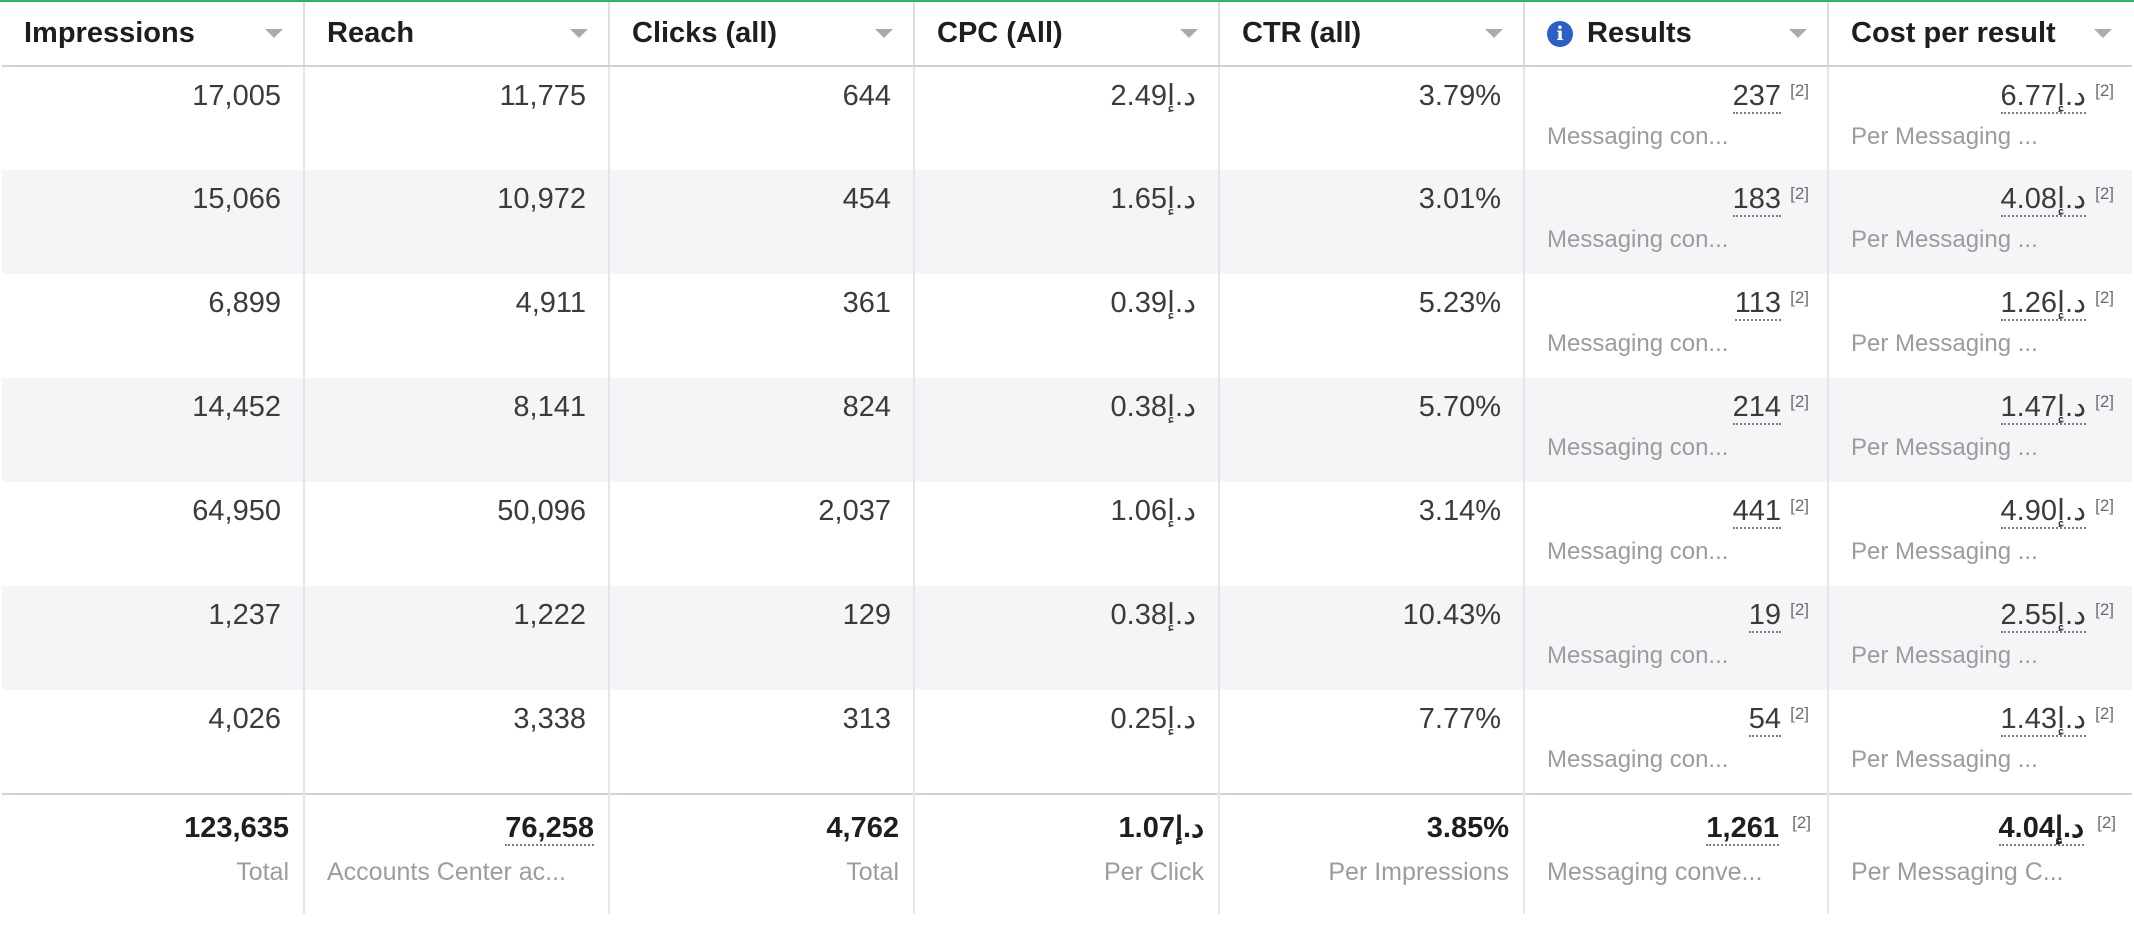 The width and height of the screenshot is (2134, 928). Describe the element at coordinates (1742, 829) in the screenshot. I see `total-results-value: 1,261` at that location.